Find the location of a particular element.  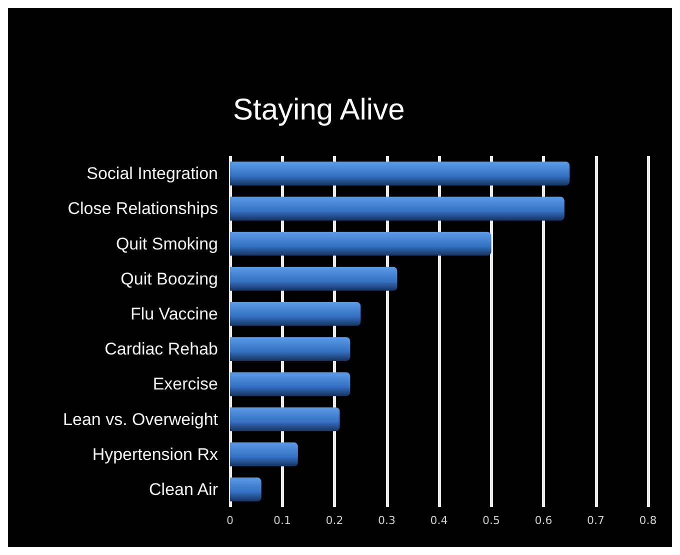

y-tick-label: Clean Air is located at coordinates (183, 489).